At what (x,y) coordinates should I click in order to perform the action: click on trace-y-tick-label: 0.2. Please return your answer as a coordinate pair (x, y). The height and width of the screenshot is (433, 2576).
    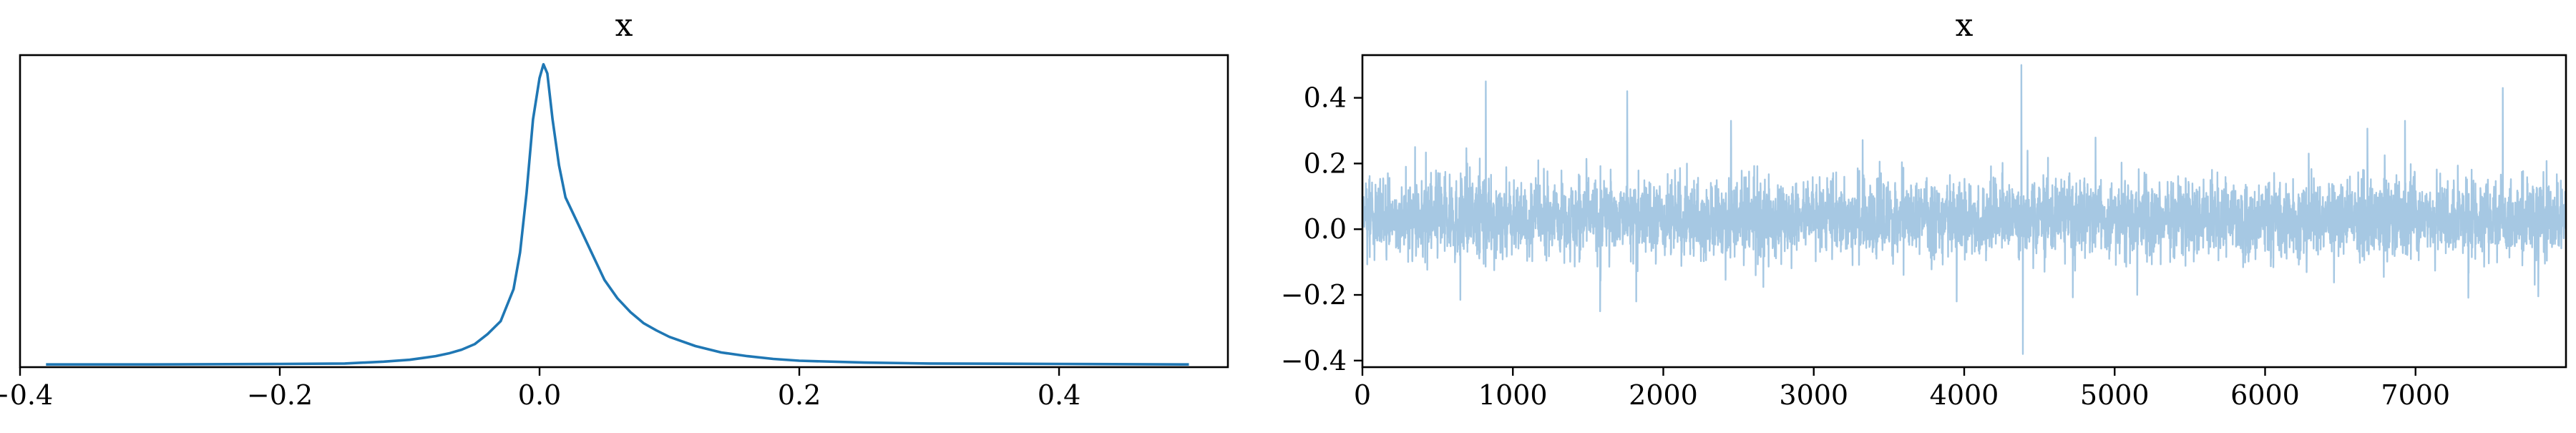
    Looking at the image, I should click on (1325, 163).